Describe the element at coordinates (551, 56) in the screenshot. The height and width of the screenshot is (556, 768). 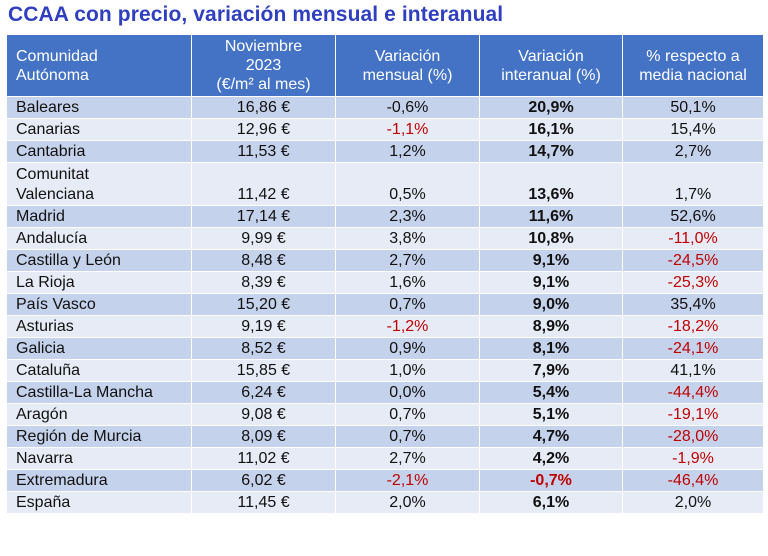
I see `header-yearly-line1: Variación` at that location.